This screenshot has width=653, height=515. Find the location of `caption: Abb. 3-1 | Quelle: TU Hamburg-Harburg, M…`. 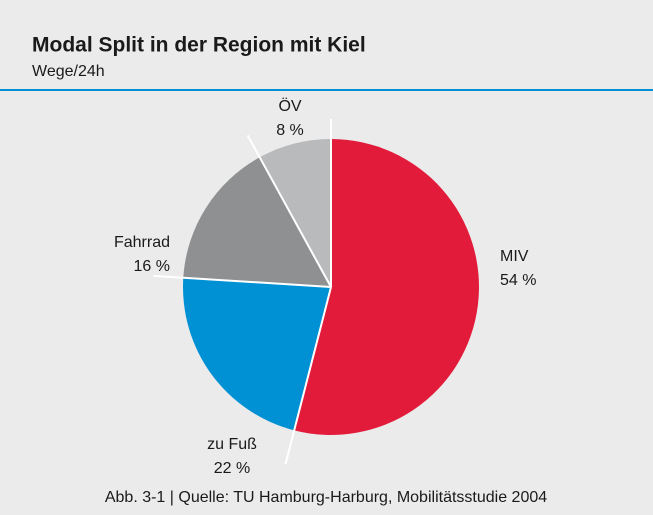

caption: Abb. 3-1 | Quelle: TU Hamburg-Harburg, M… is located at coordinates (326, 497).